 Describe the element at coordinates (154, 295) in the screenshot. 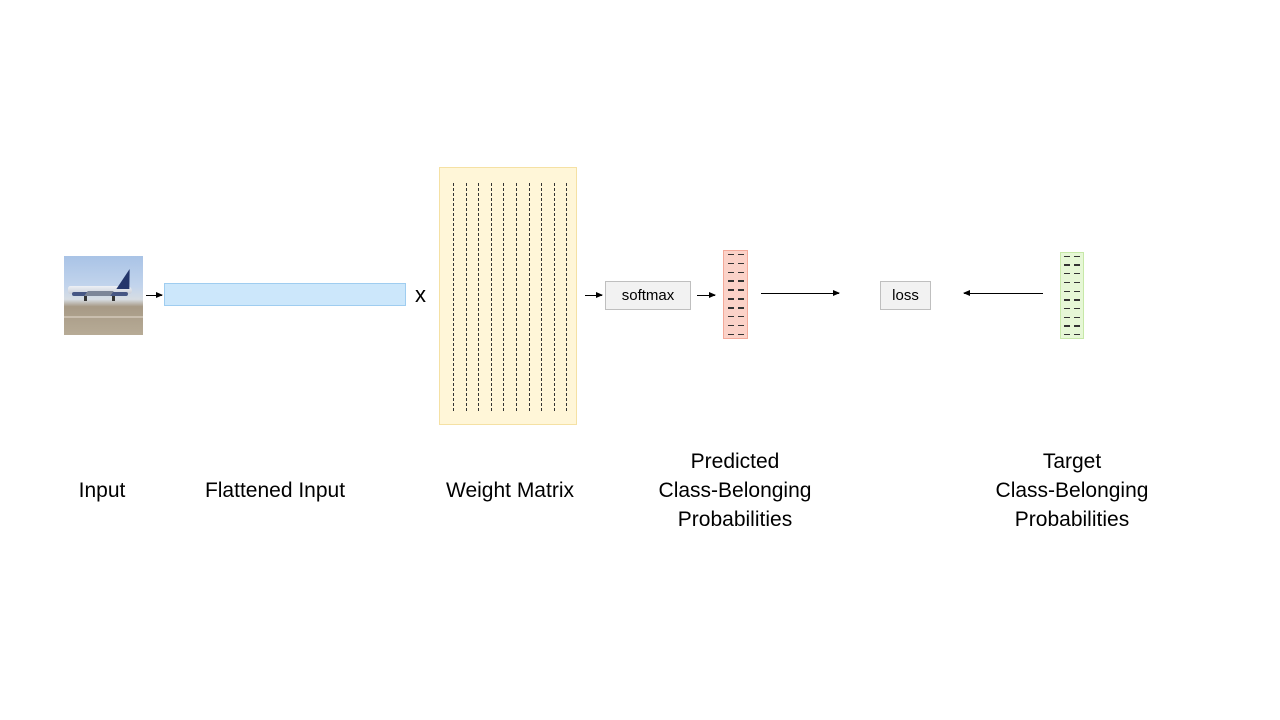

I see `arrow-input-to-flattened` at that location.